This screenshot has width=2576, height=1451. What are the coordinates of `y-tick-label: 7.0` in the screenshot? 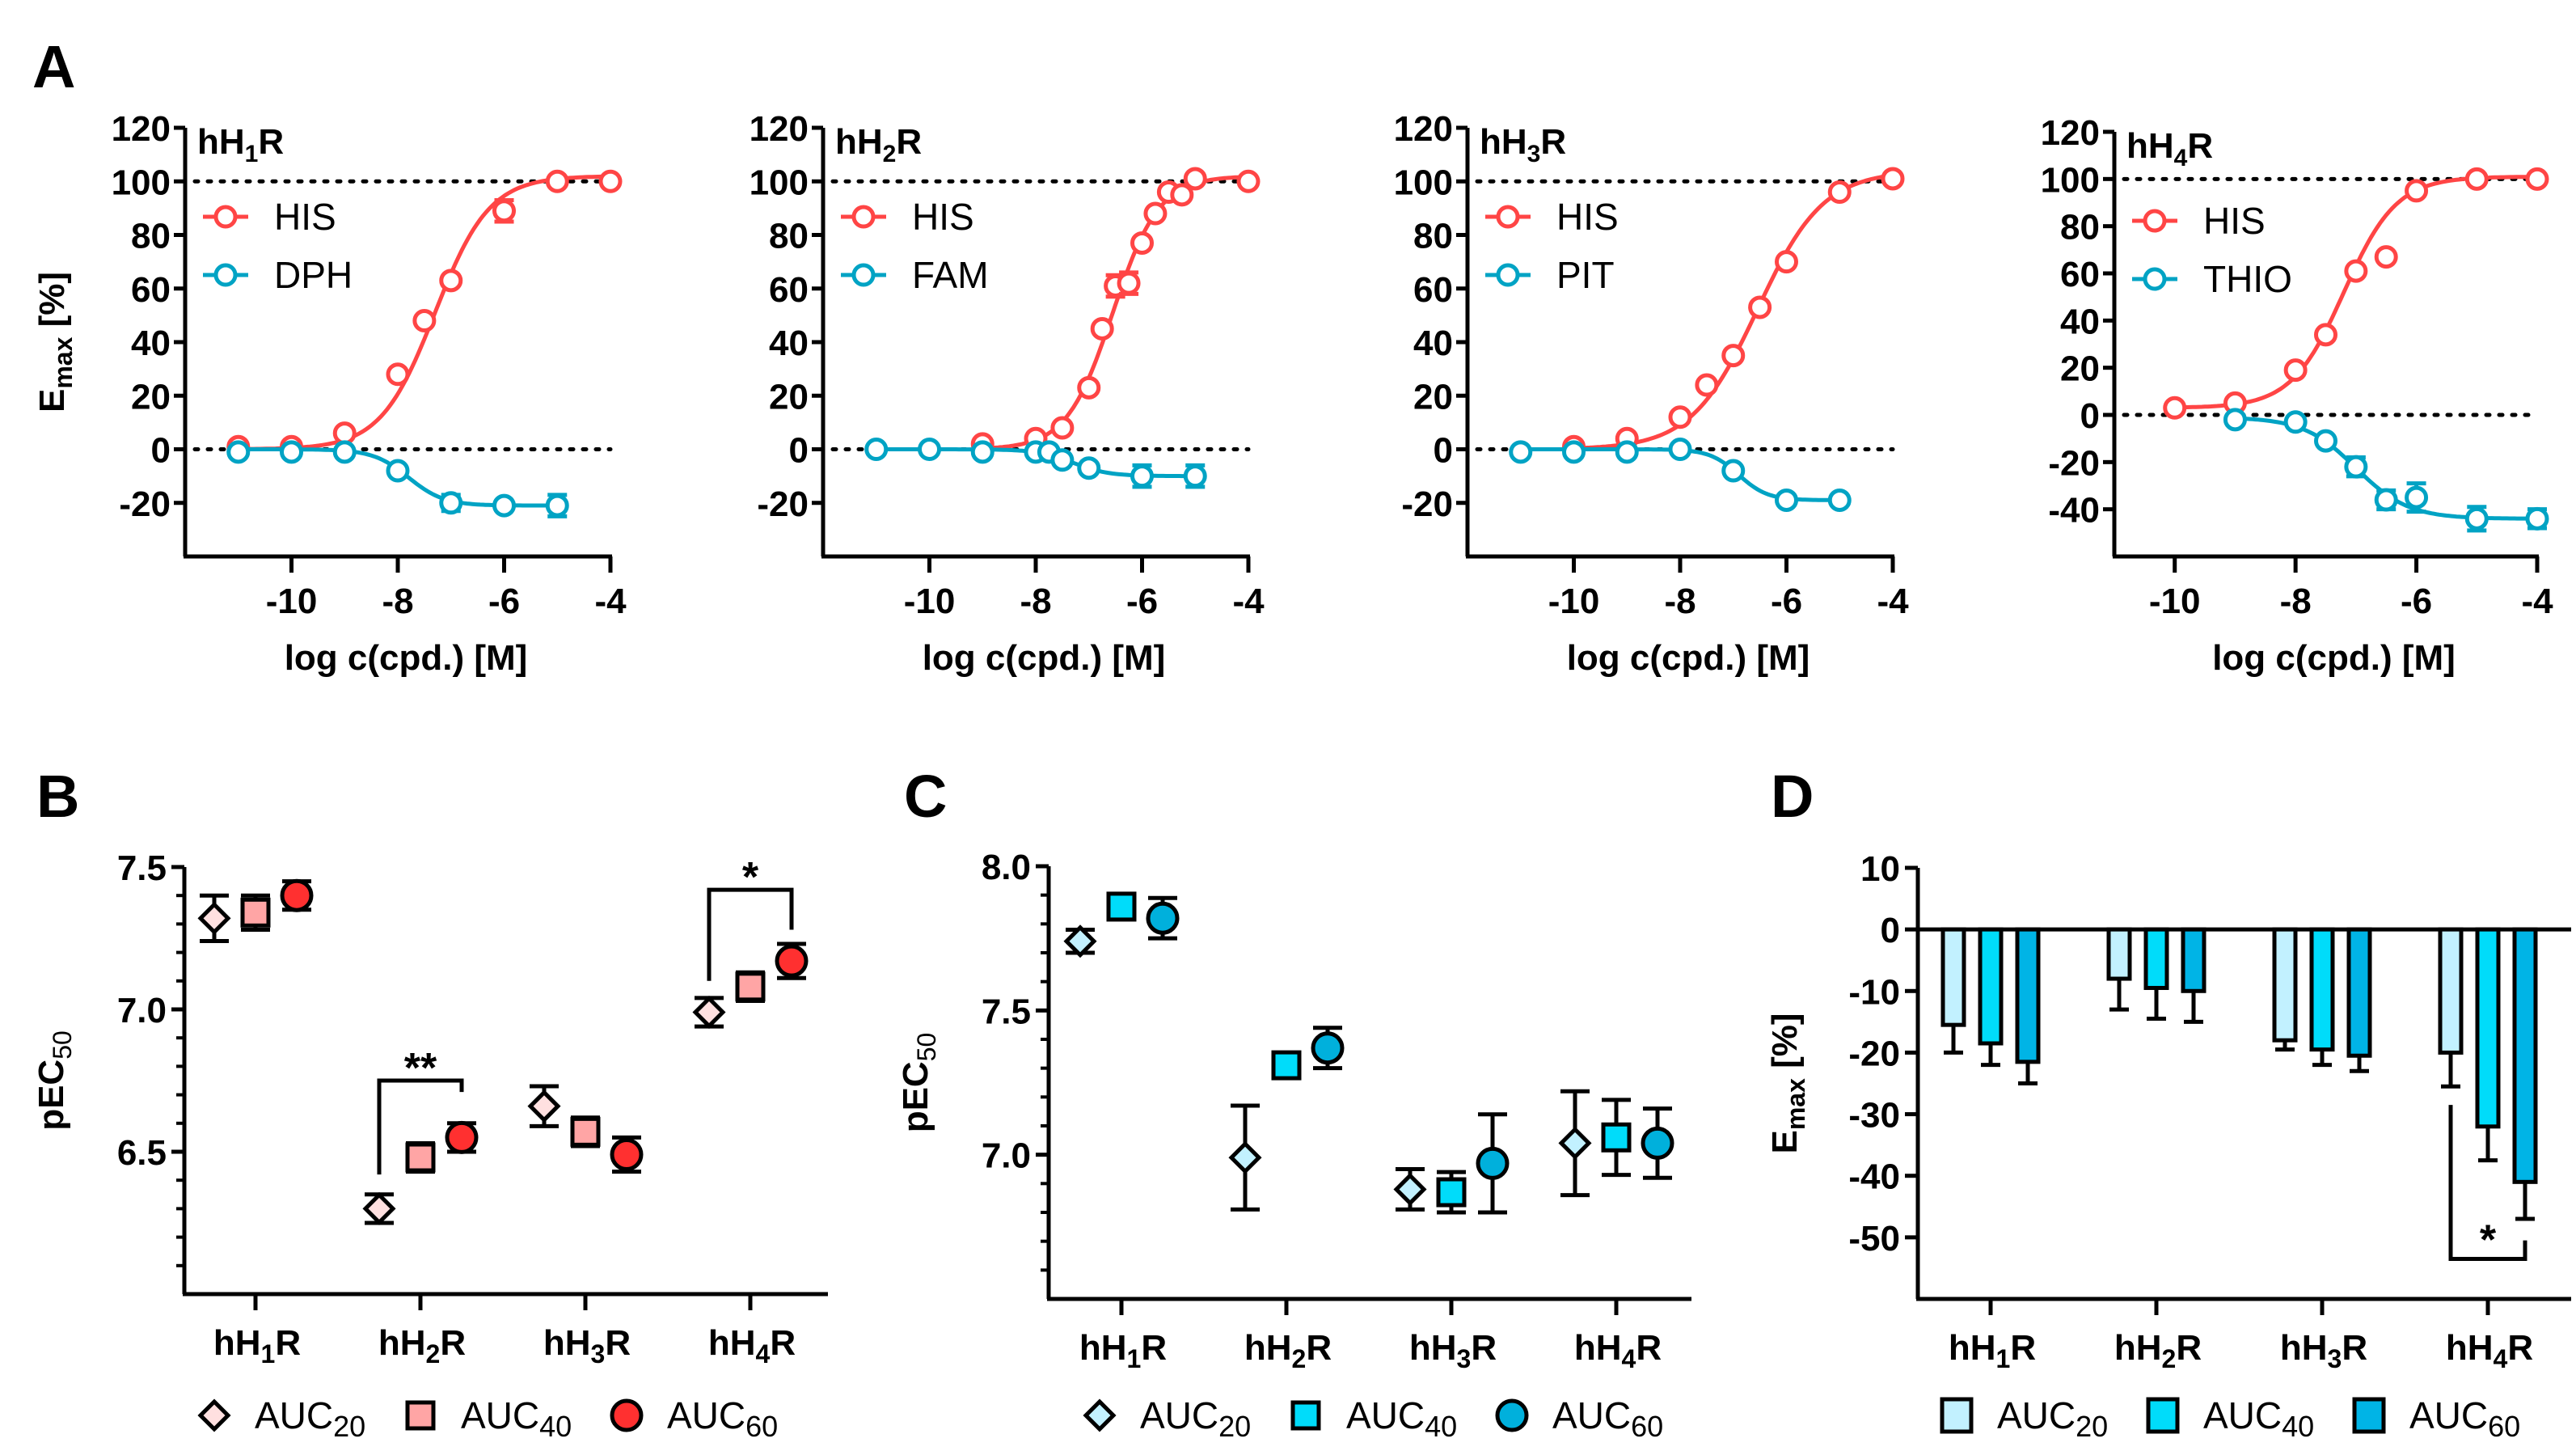 It's located at (1006, 1156).